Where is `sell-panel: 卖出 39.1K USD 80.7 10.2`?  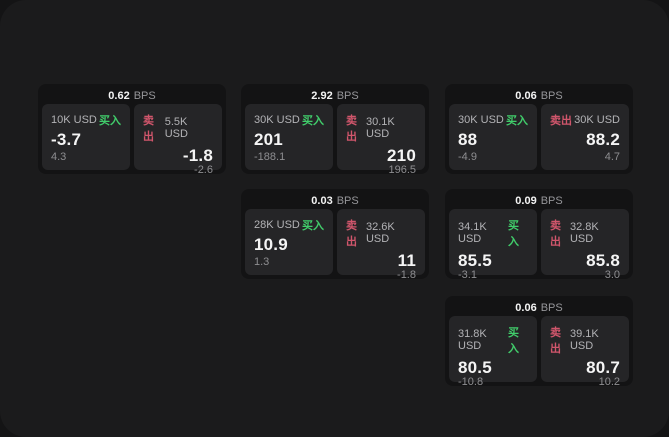
sell-panel: 卖出 39.1K USD 80.7 10.2 is located at coordinates (585, 352).